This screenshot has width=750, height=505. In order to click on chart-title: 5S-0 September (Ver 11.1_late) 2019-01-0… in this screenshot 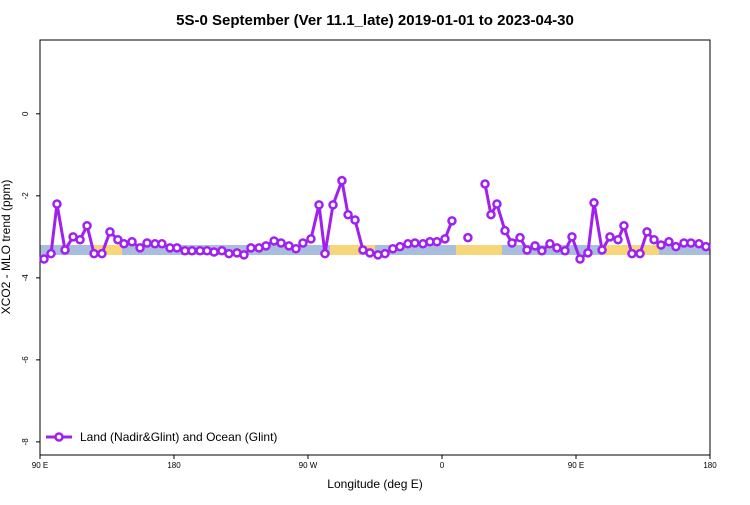, I will do `click(375, 20)`.